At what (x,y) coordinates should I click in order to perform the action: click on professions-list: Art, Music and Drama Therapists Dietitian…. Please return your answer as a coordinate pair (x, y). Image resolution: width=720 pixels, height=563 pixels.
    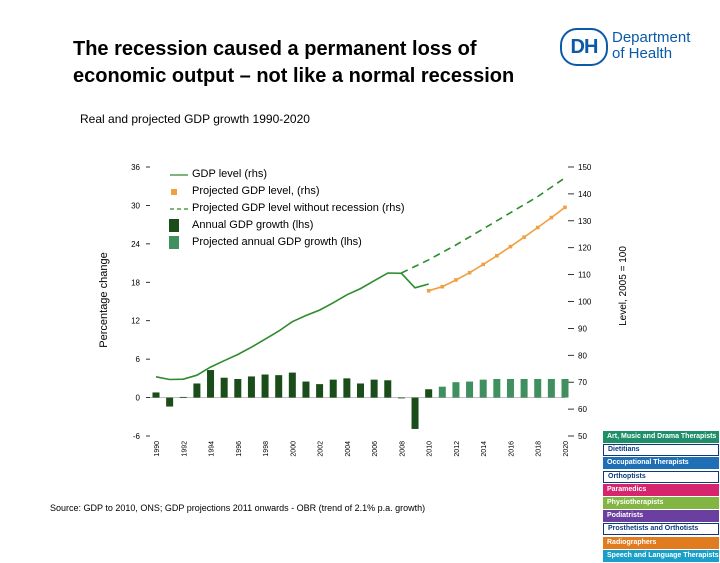
    Looking at the image, I should click on (661, 497).